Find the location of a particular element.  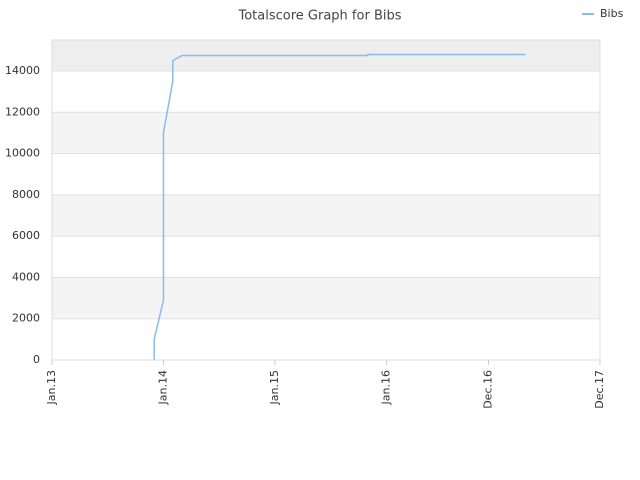

chart-title: Totalscore Graph for Bibs is located at coordinates (320, 16).